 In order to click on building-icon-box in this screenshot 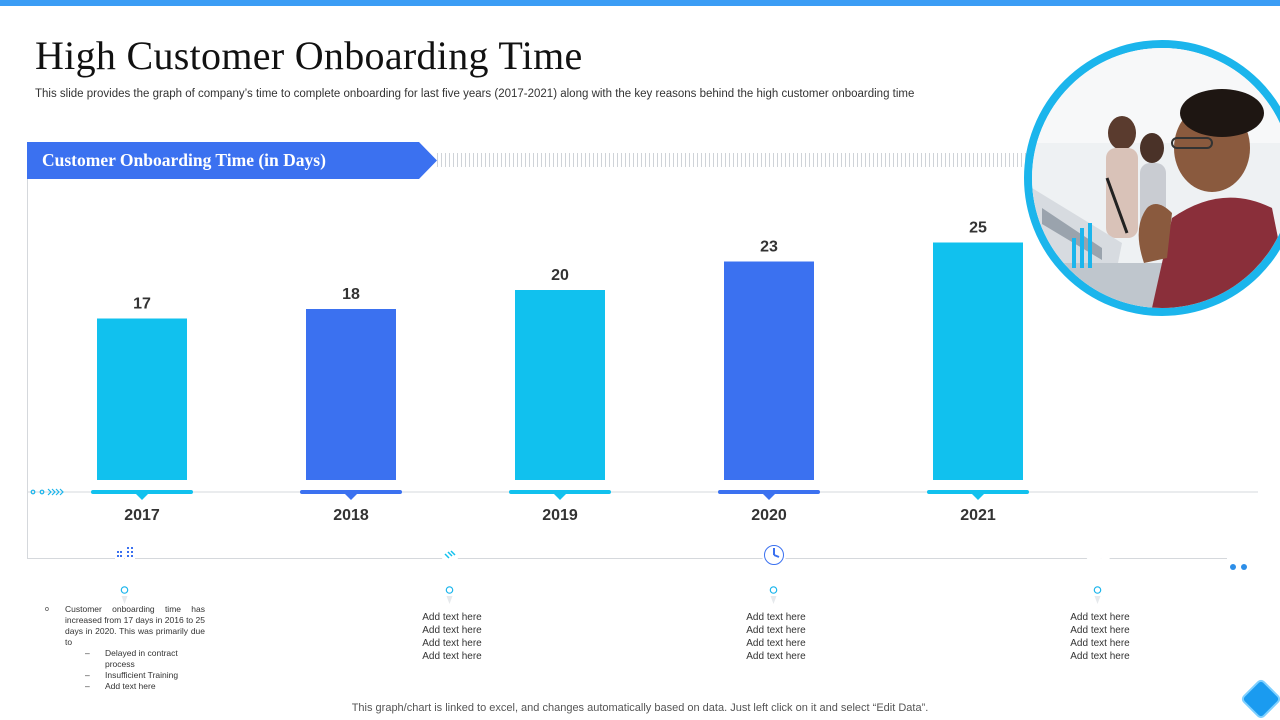, I will do `click(124, 554)`.